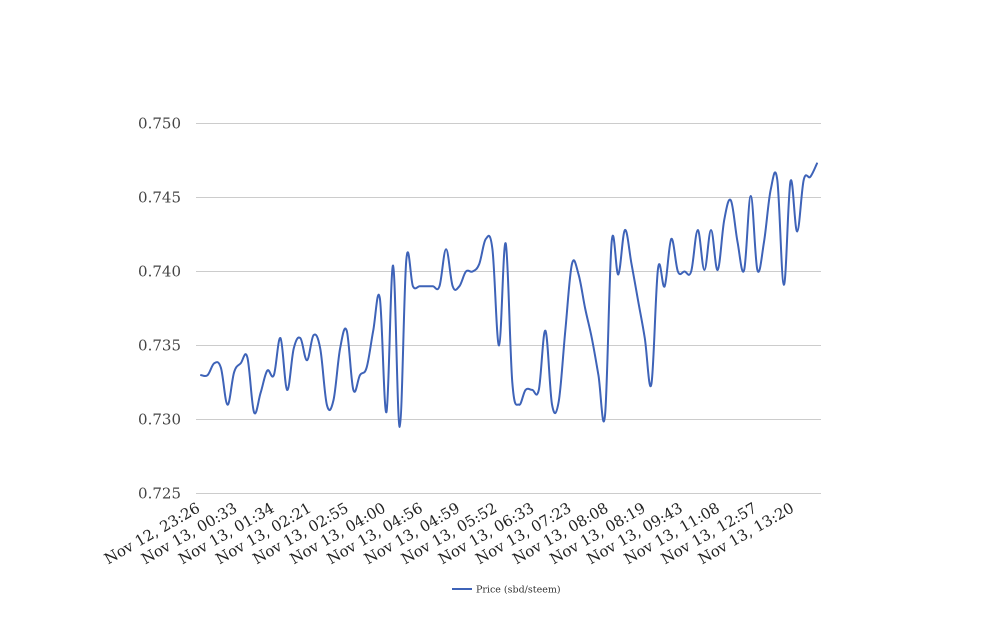 The width and height of the screenshot is (1008, 621). Describe the element at coordinates (159, 198) in the screenshot. I see `y-tick-label: 0.745` at that location.